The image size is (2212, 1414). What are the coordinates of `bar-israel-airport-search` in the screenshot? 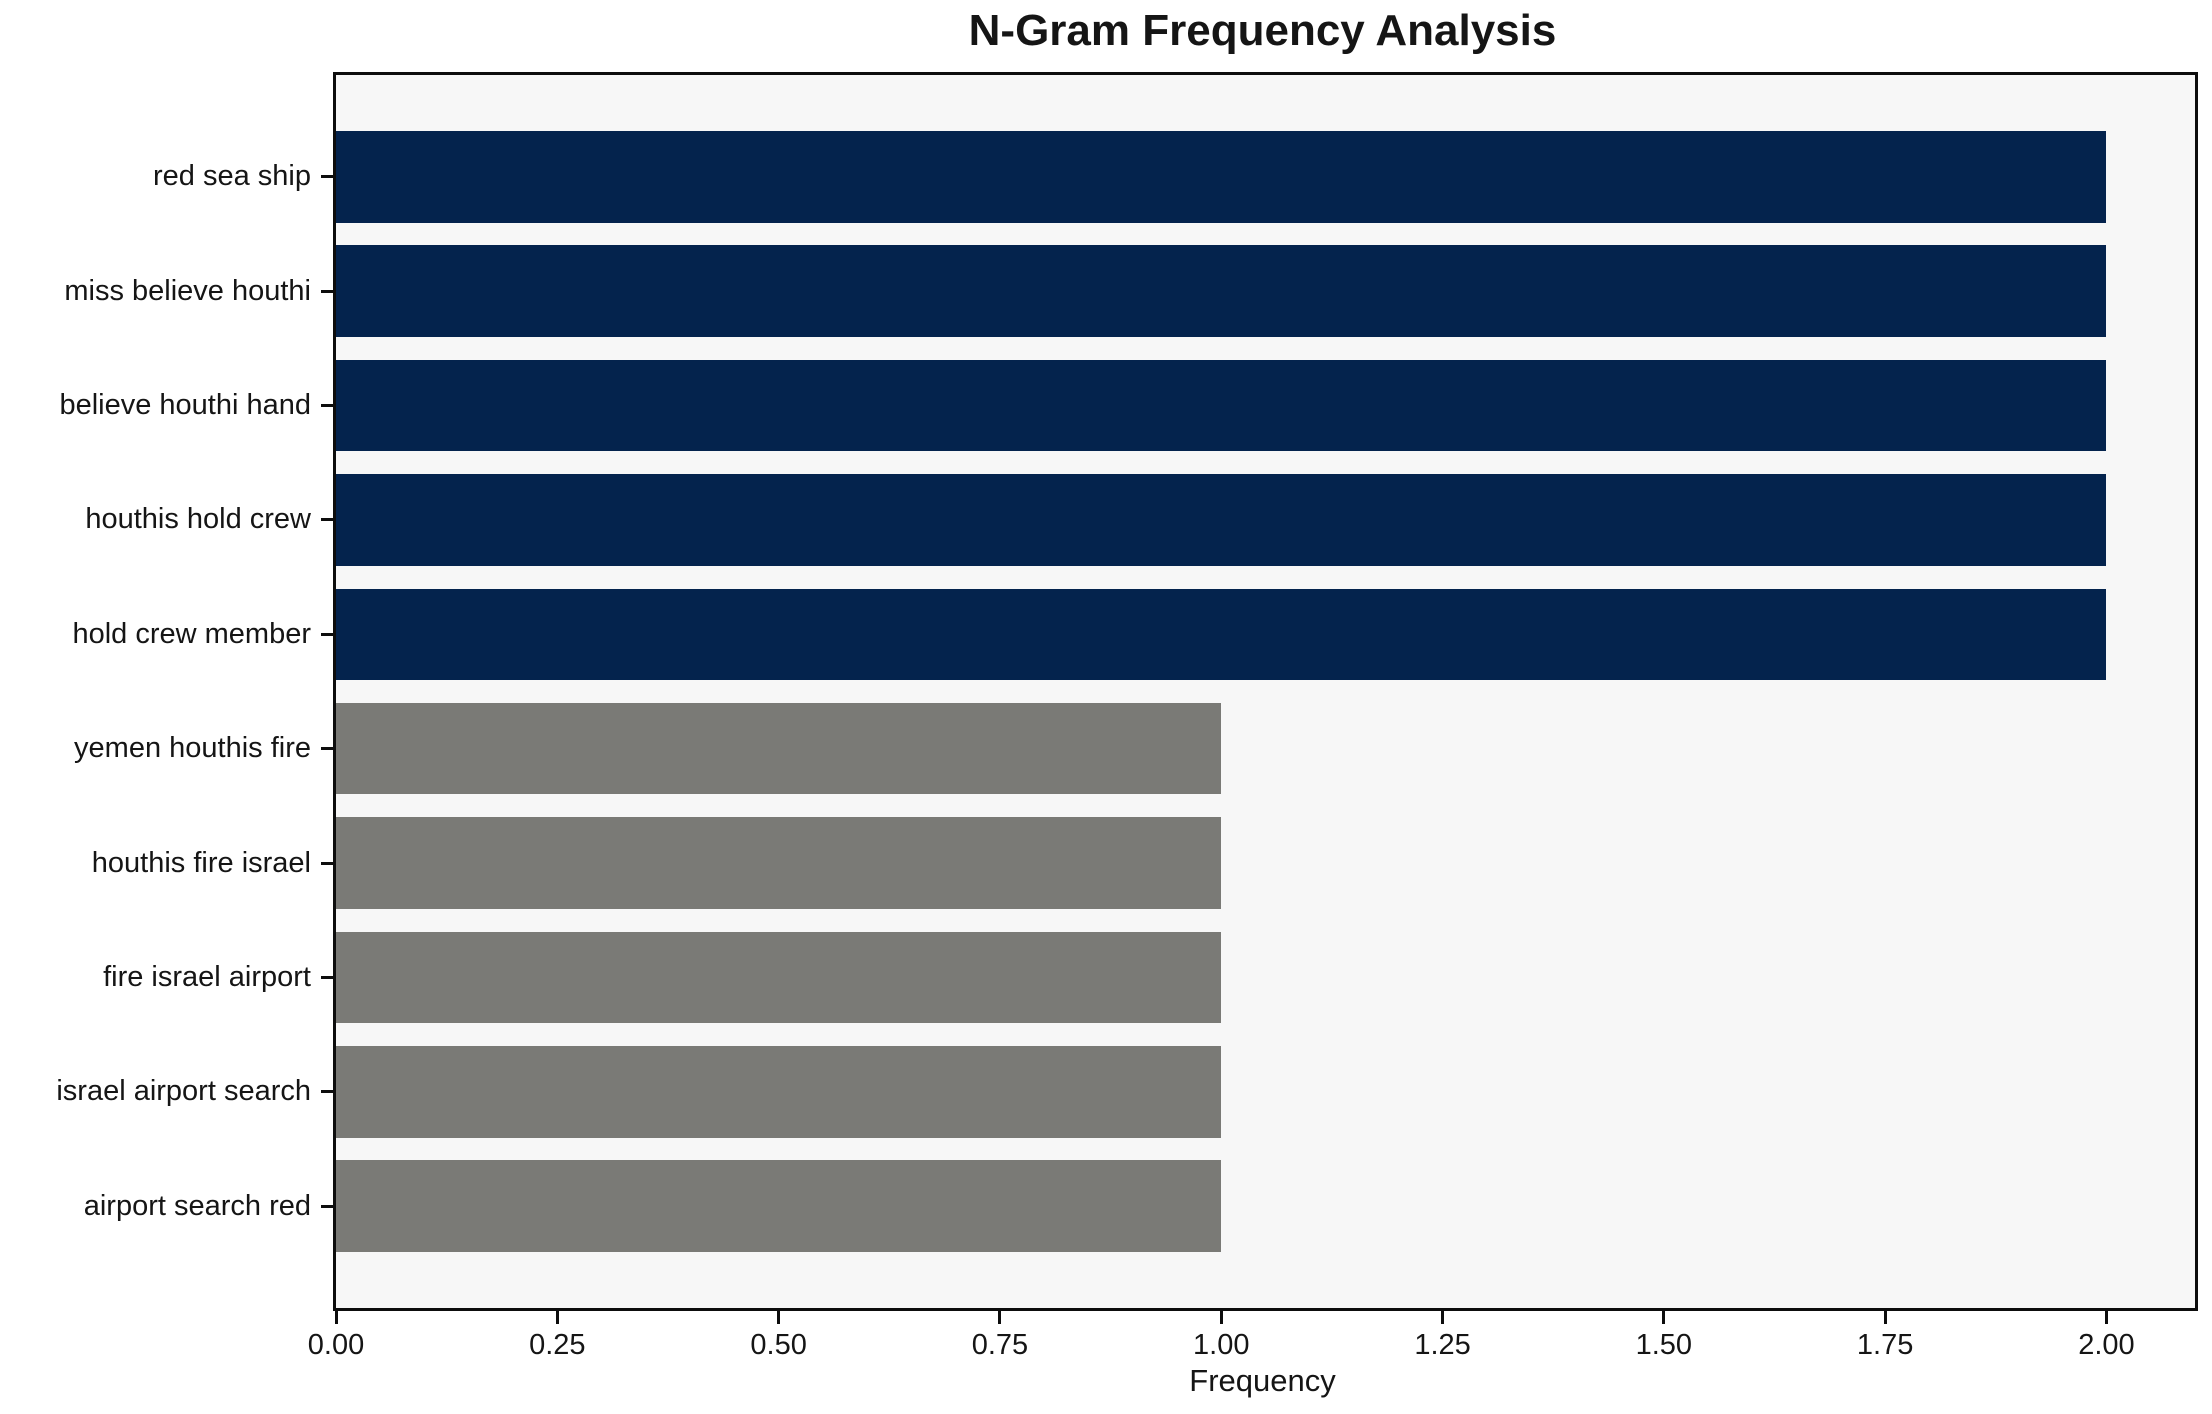 It's located at (779, 1092).